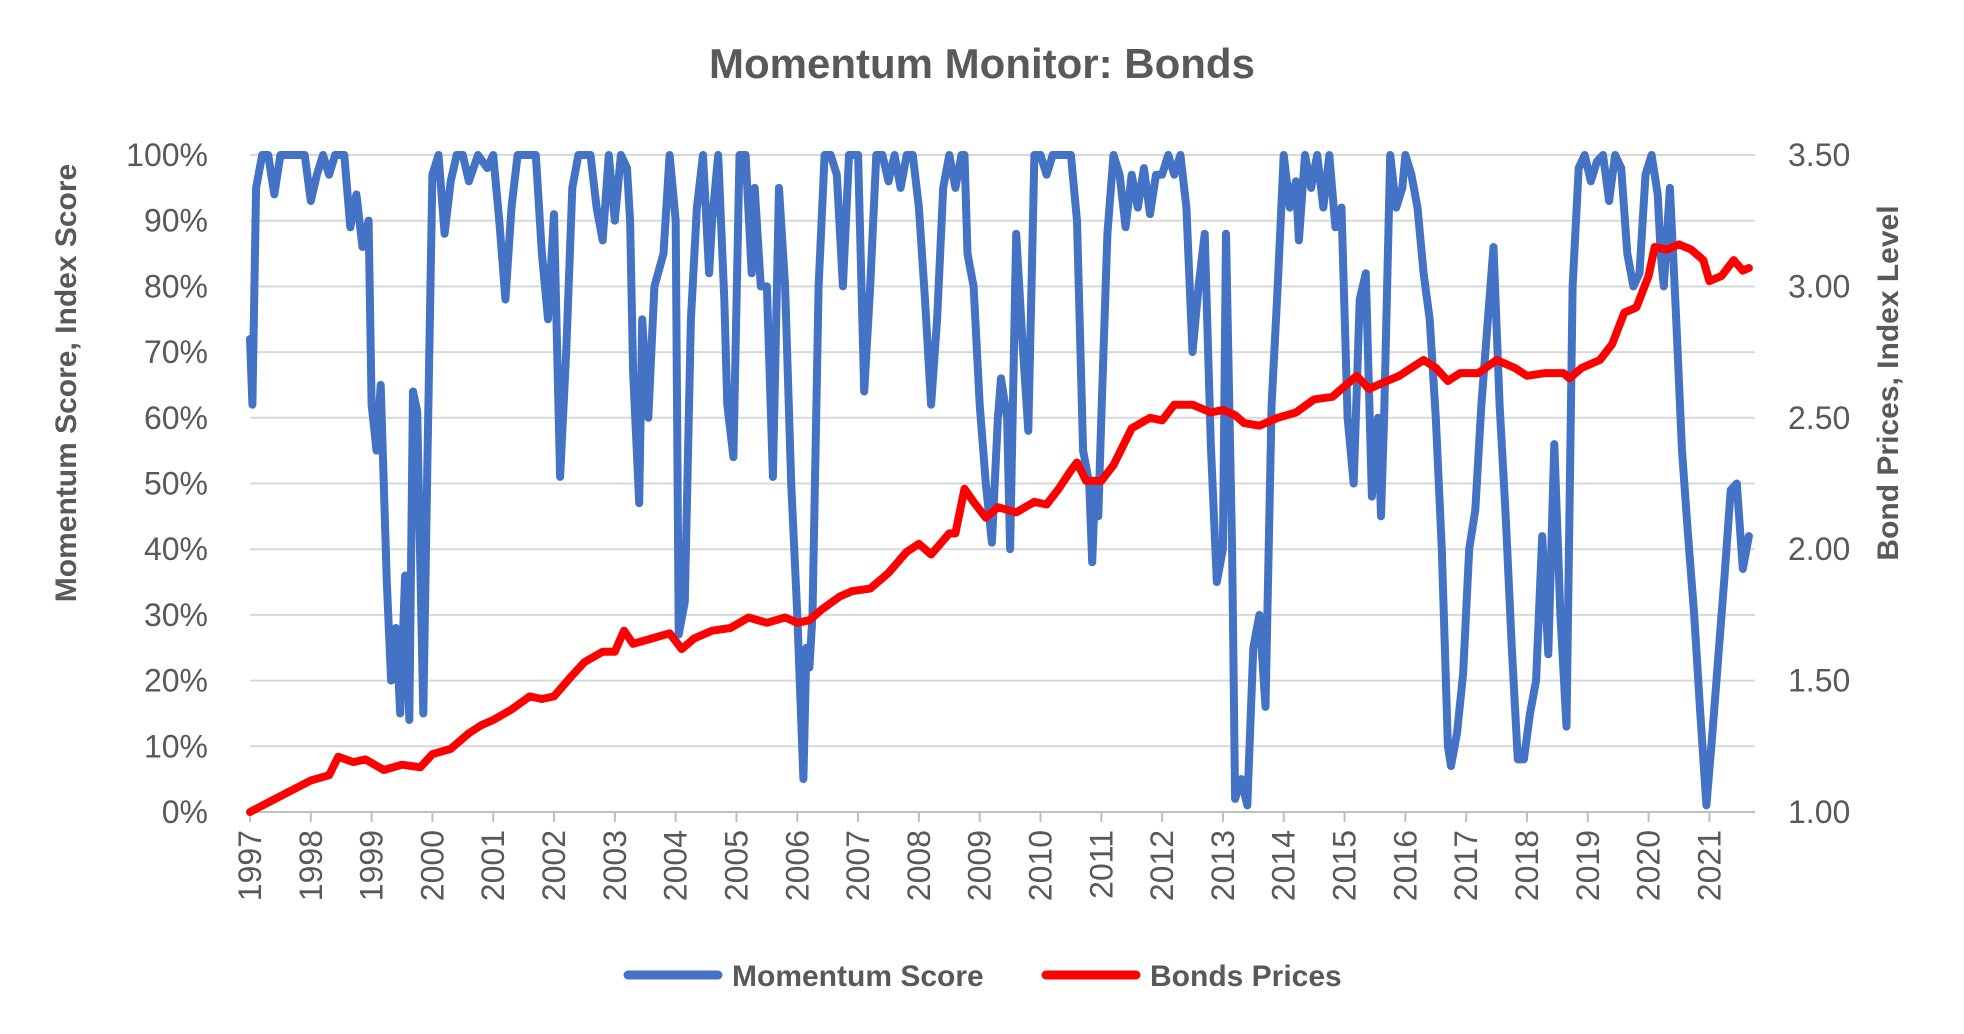 The height and width of the screenshot is (1034, 1964). What do you see at coordinates (1709, 865) in the screenshot?
I see `x-tick-label: 2021` at bounding box center [1709, 865].